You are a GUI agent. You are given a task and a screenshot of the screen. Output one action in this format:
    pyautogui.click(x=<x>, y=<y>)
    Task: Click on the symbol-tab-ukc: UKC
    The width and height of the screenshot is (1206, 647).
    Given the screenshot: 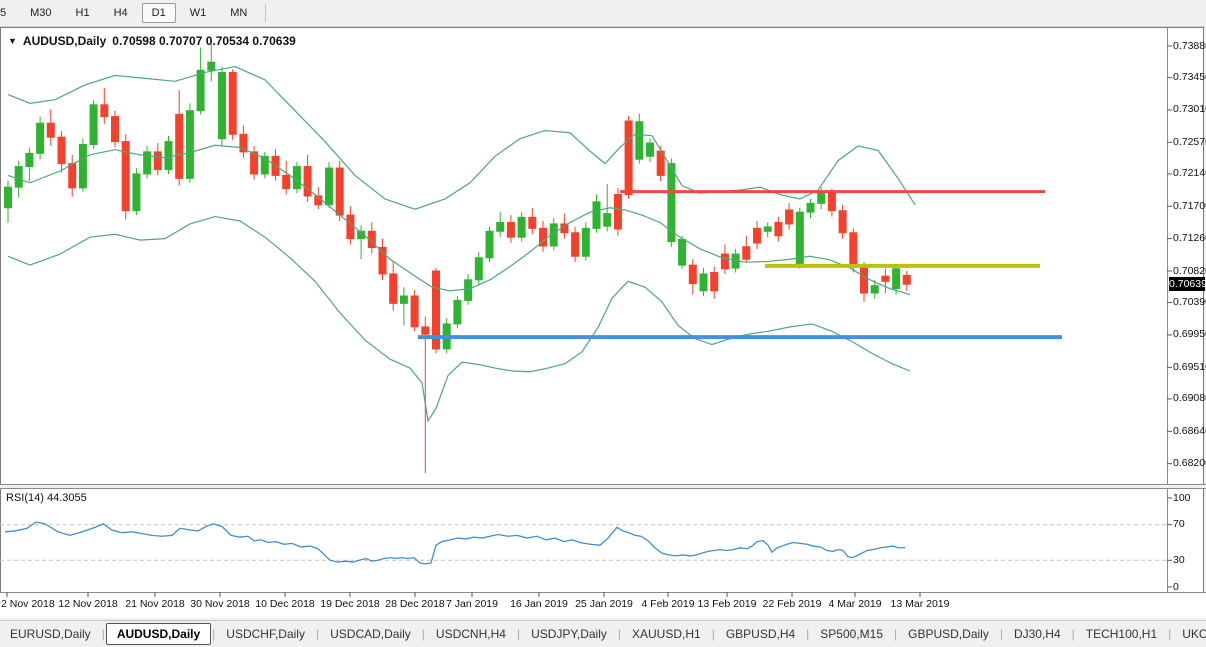 What is the action you would take?
    pyautogui.click(x=1194, y=634)
    